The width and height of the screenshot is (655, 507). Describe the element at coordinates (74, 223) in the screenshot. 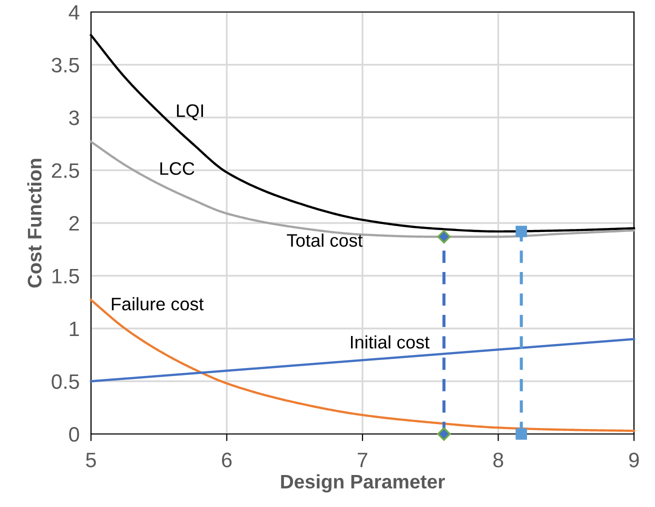

I see `y-tick-label: 2` at that location.